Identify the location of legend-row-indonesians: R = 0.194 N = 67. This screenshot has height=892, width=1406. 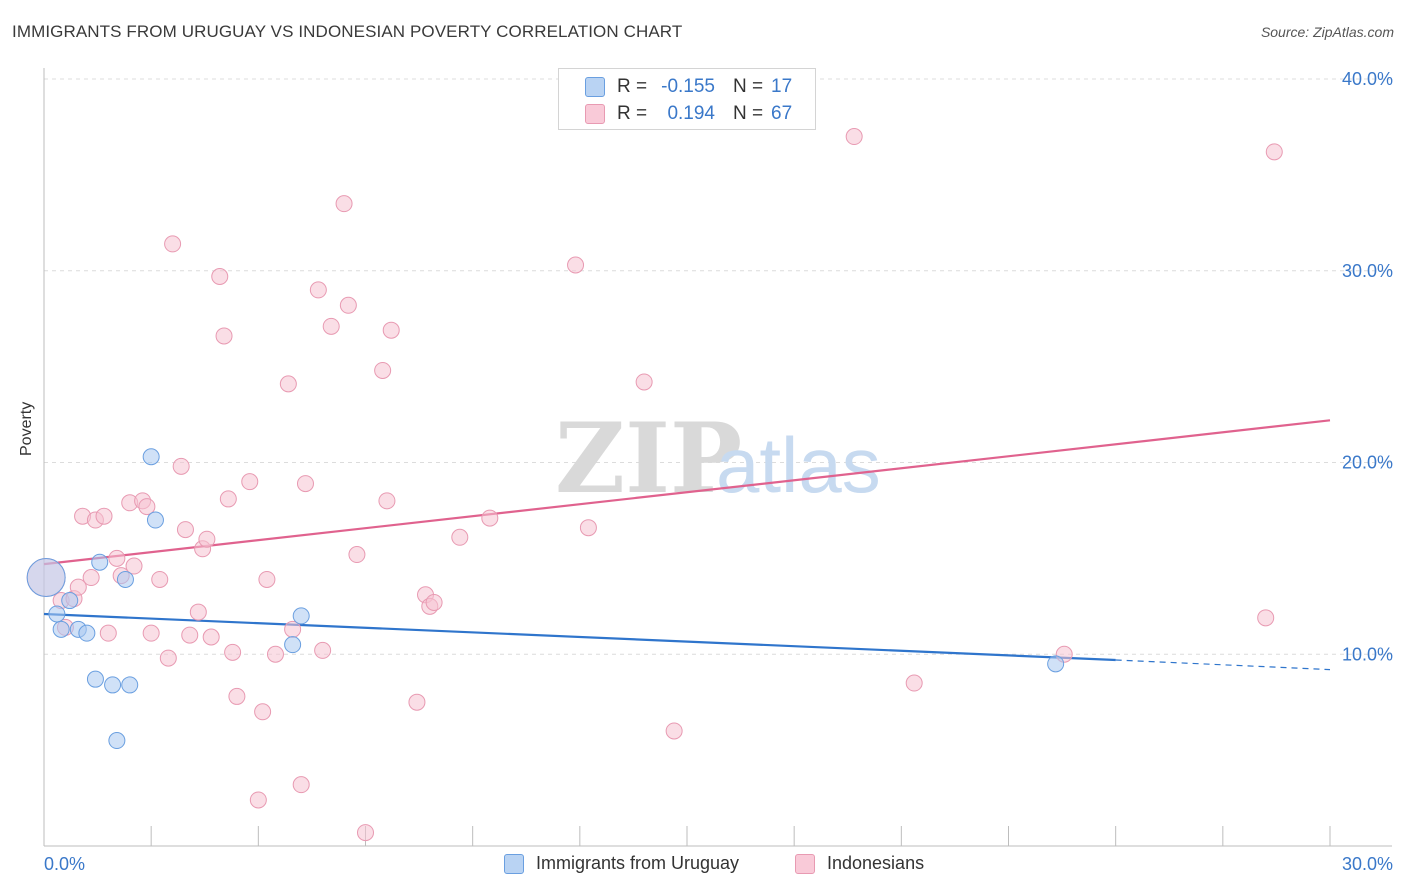
(687, 115).